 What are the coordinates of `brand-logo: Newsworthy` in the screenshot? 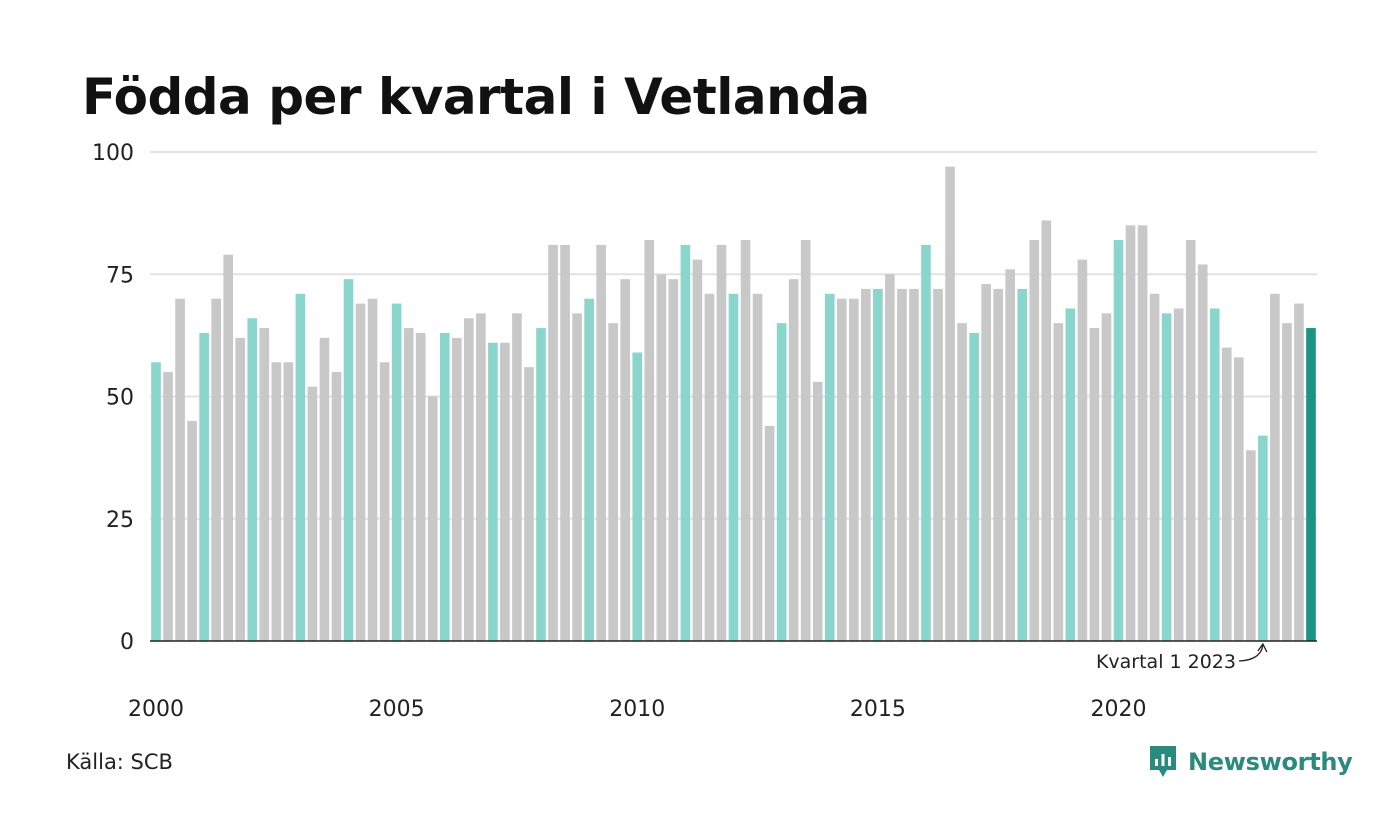 It's located at (1250, 762).